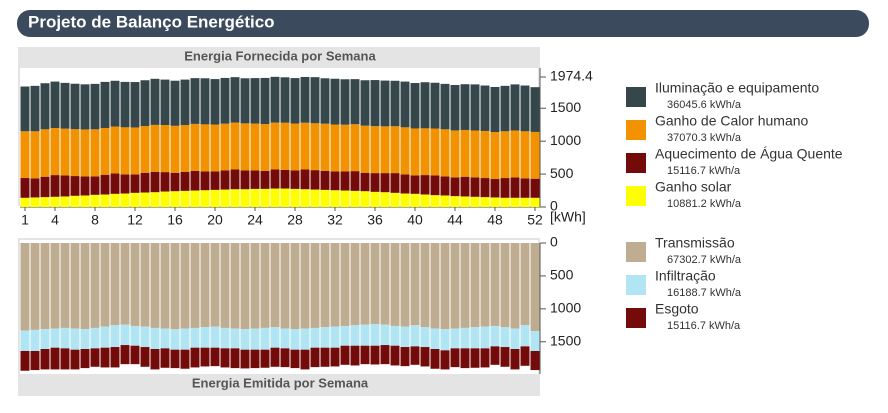 This screenshot has height=413, width=888. What do you see at coordinates (562, 173) in the screenshot?
I see `y-tick-label: 500` at bounding box center [562, 173].